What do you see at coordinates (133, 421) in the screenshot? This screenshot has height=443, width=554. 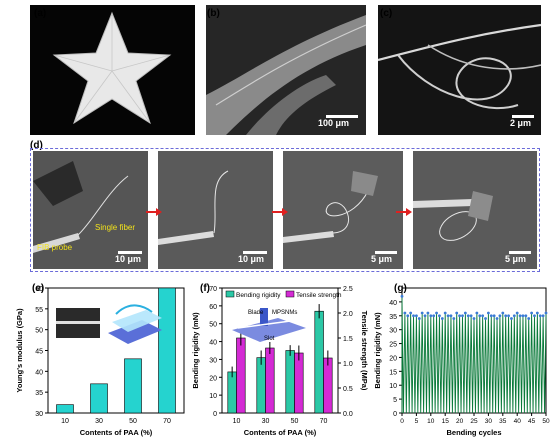 I see `x-tick-label-e: 50` at bounding box center [133, 421].